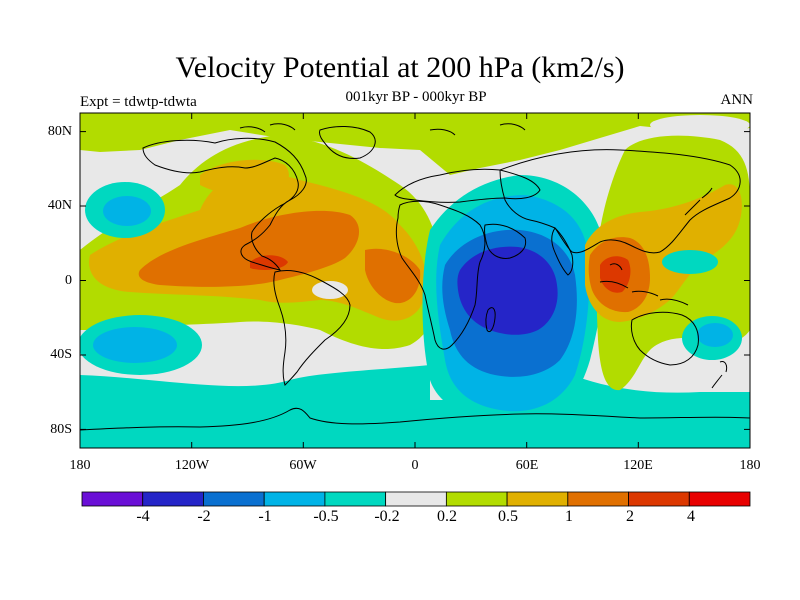  I want to click on field-americas-darkorange, so click(249, 248).